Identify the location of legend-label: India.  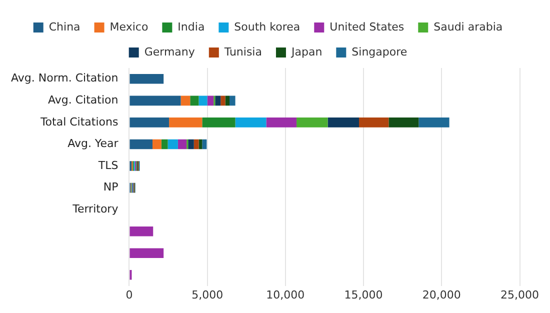
(191, 27).